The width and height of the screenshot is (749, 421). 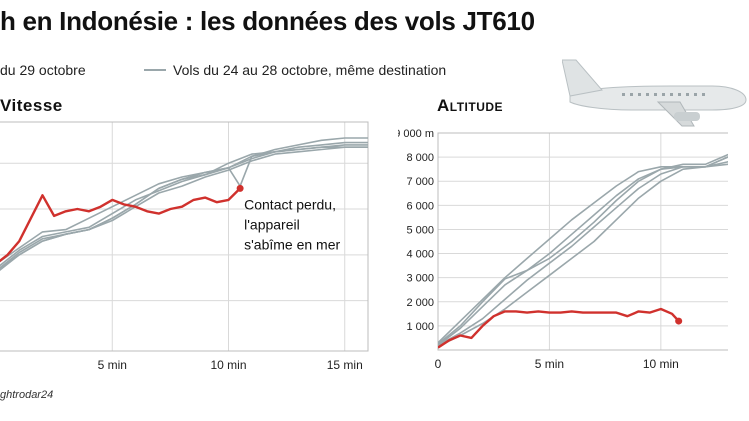 What do you see at coordinates (420, 279) in the screenshot?
I see `y-tick-label: 3 000` at bounding box center [420, 279].